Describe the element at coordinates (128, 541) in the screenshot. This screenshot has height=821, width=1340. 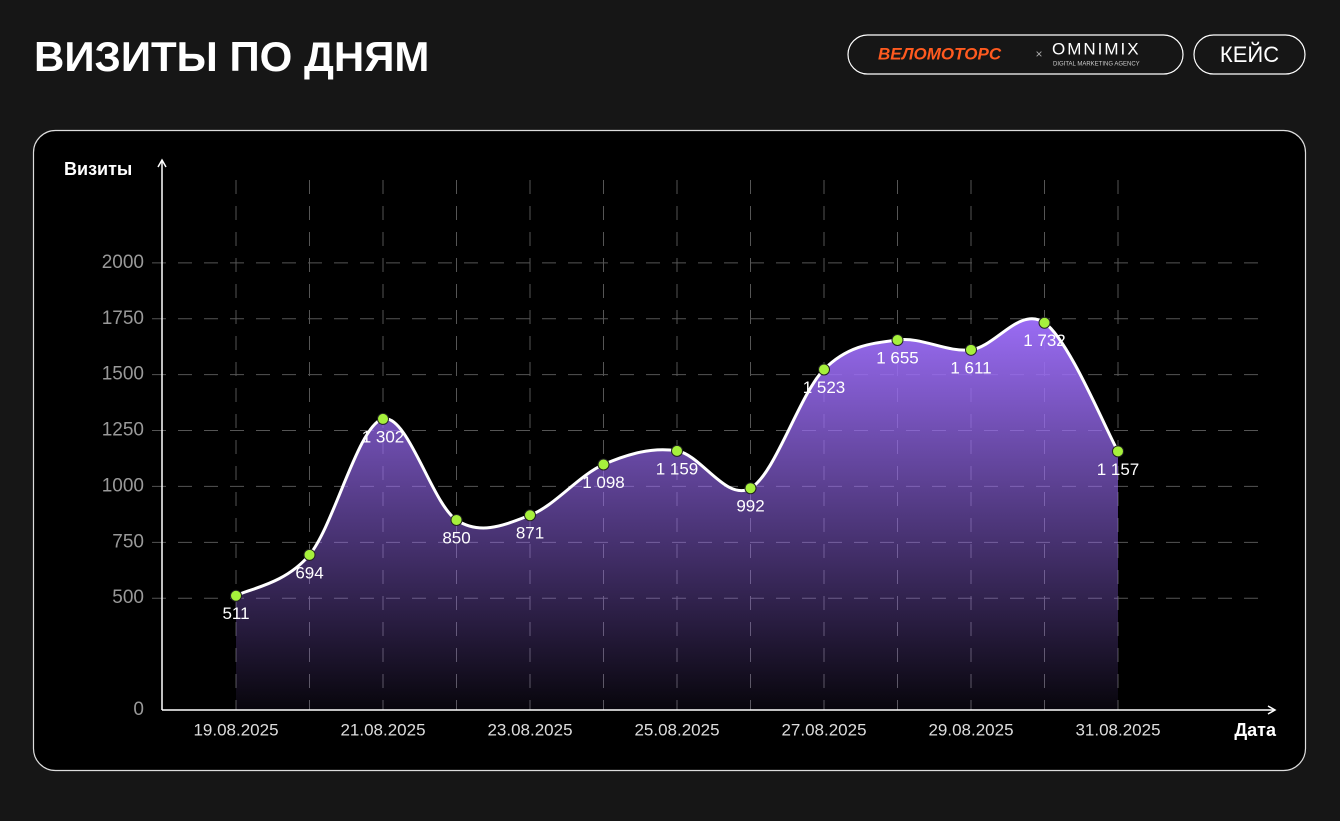
I see `y-tick-label: 750` at that location.